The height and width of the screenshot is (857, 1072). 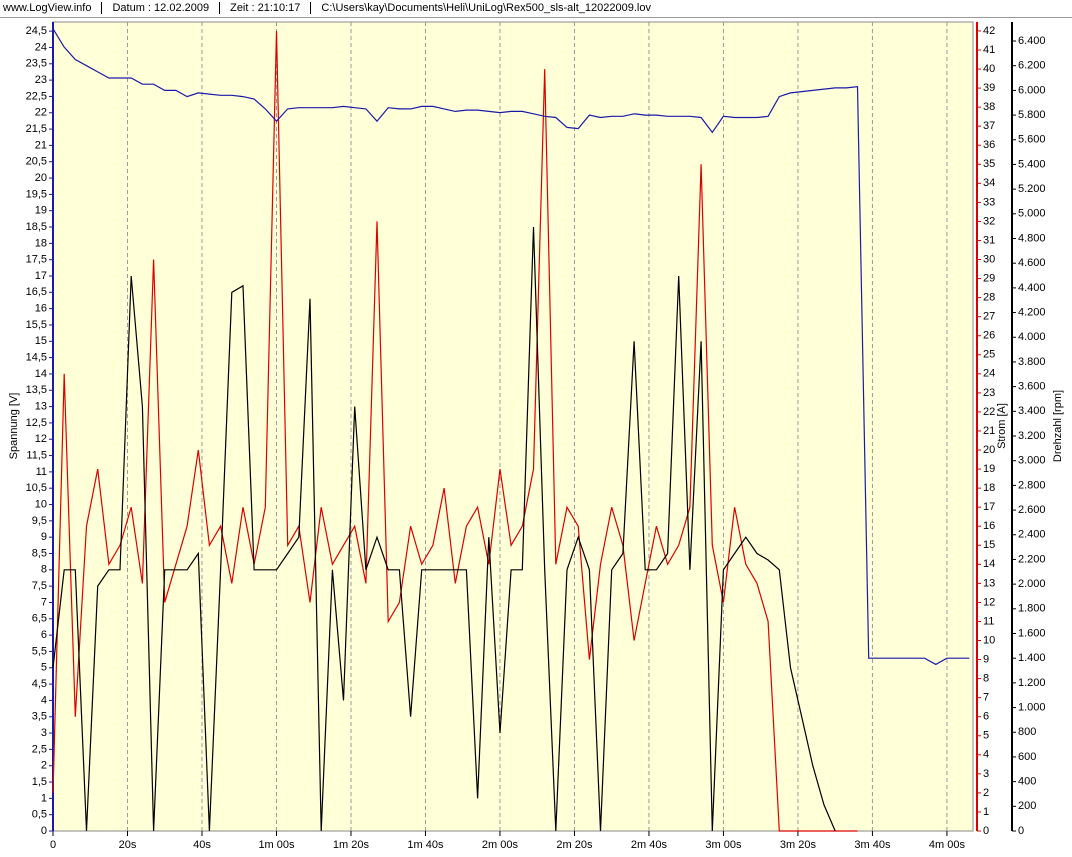 I want to click on y-tick-label: 14, so click(x=989, y=564).